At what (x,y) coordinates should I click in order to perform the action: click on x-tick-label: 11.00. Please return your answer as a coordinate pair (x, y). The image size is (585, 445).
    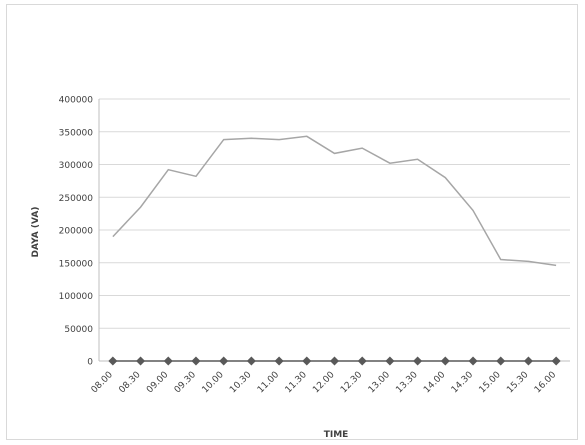
    Looking at the image, I should click on (268, 382).